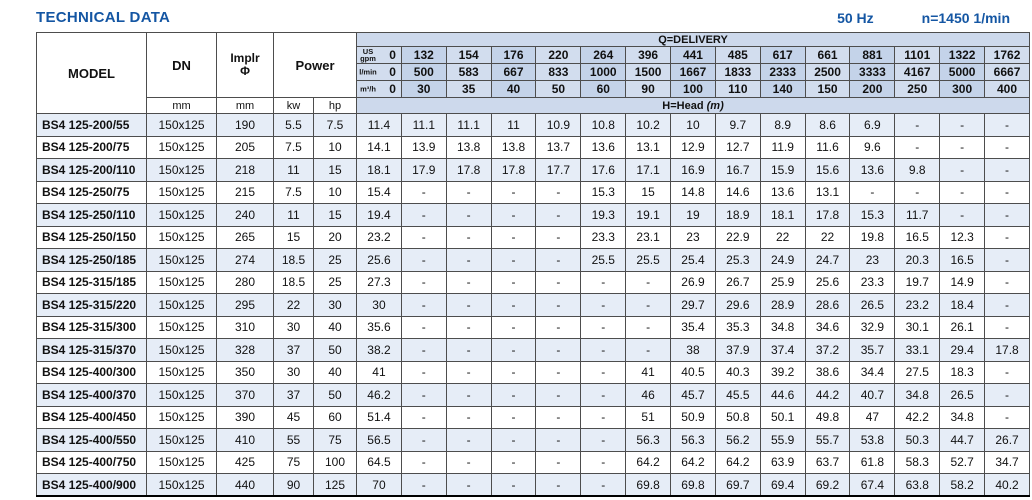  Describe the element at coordinates (917, 485) in the screenshot. I see `head-value-cell: 63.8` at that location.